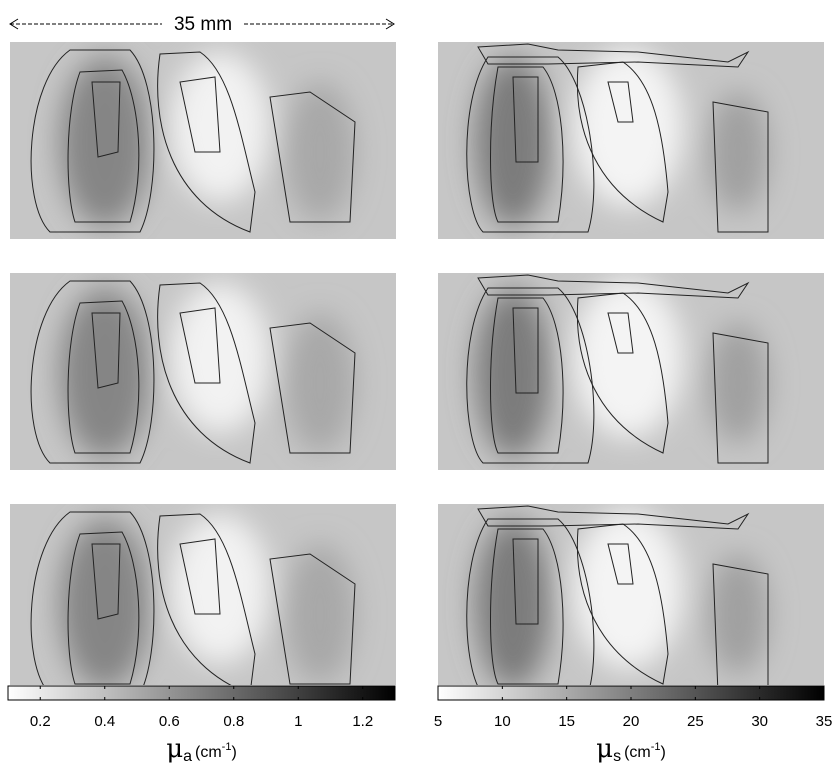 The width and height of the screenshot is (832, 765). I want to click on axis-label: μs (cm-1), so click(631, 749).